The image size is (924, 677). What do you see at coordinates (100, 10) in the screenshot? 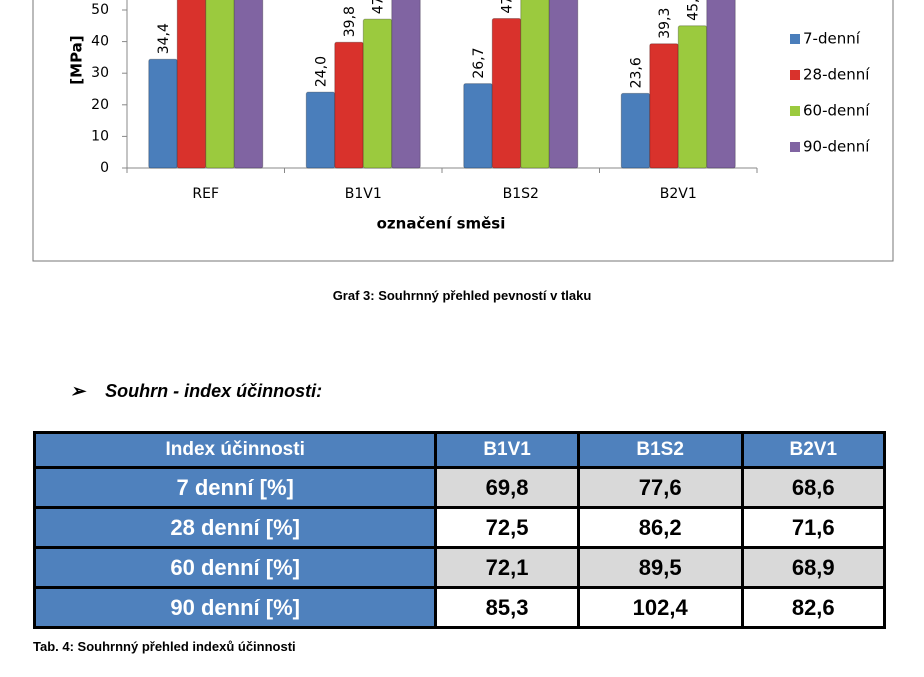
I see `y-tick-label: 50` at bounding box center [100, 10].